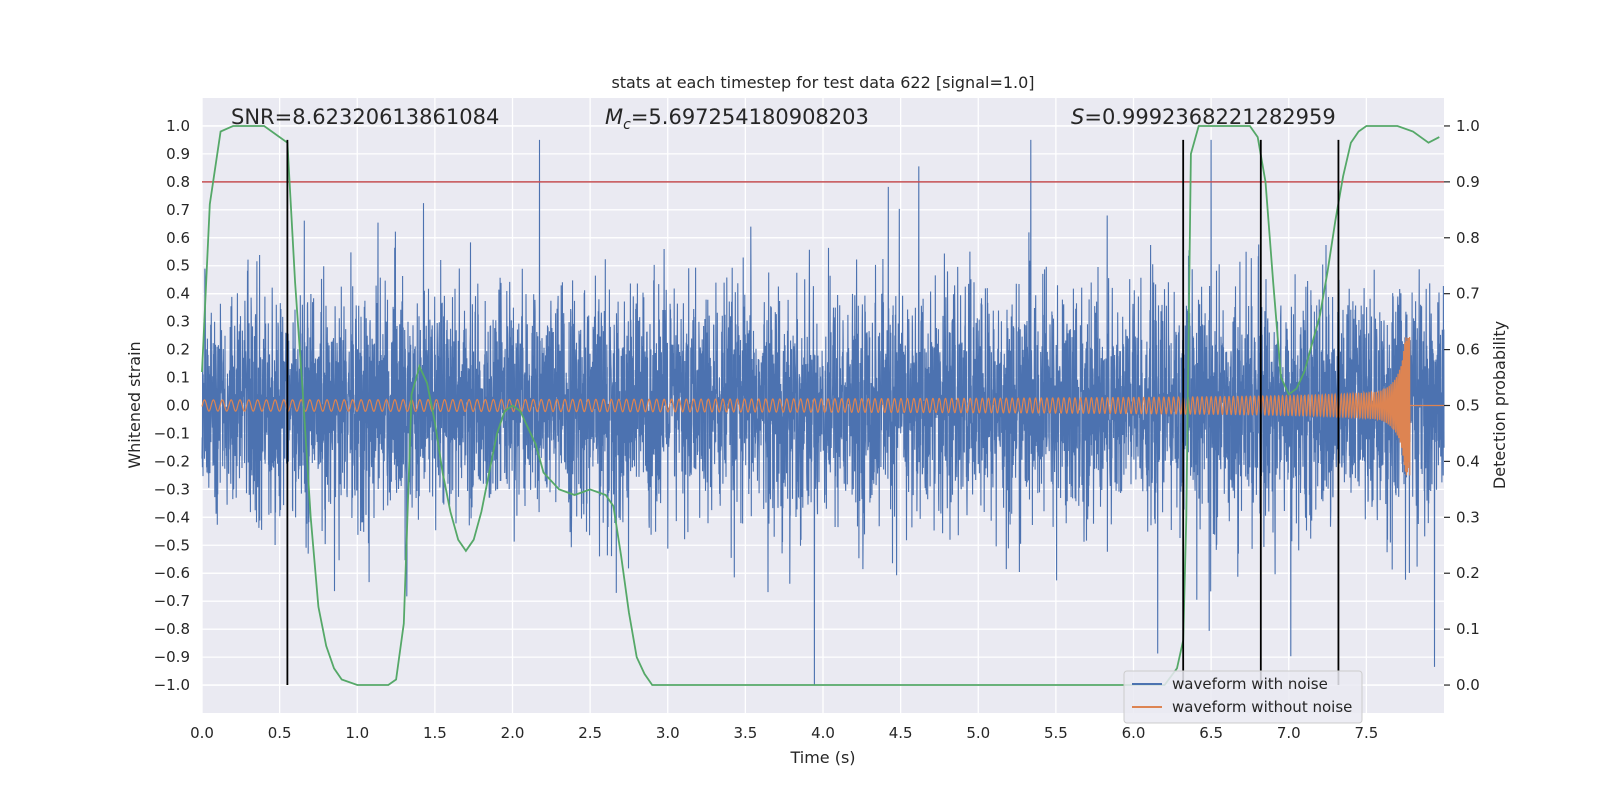 The image size is (1600, 800). Describe the element at coordinates (1211, 733) in the screenshot. I see `x-tick-label-13: 6.5` at that location.